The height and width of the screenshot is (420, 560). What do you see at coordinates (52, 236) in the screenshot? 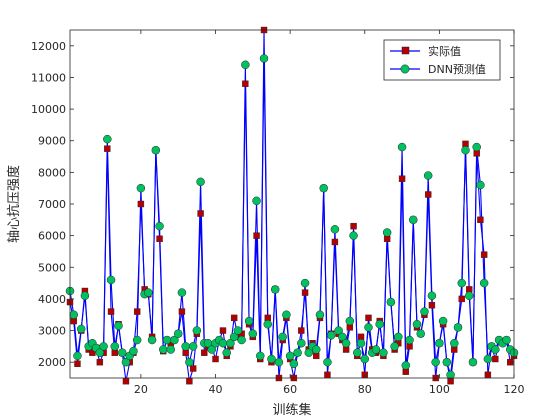
I see `y-tick-label: 6000` at bounding box center [52, 236].